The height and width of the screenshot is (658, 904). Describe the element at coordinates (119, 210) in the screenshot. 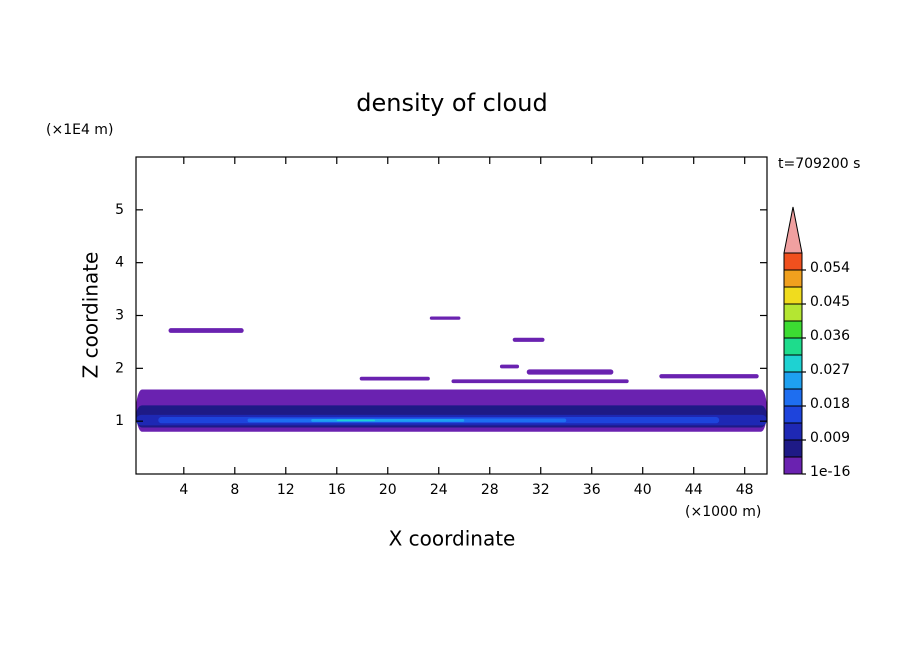

I see `y-tick-label: 5` at that location.